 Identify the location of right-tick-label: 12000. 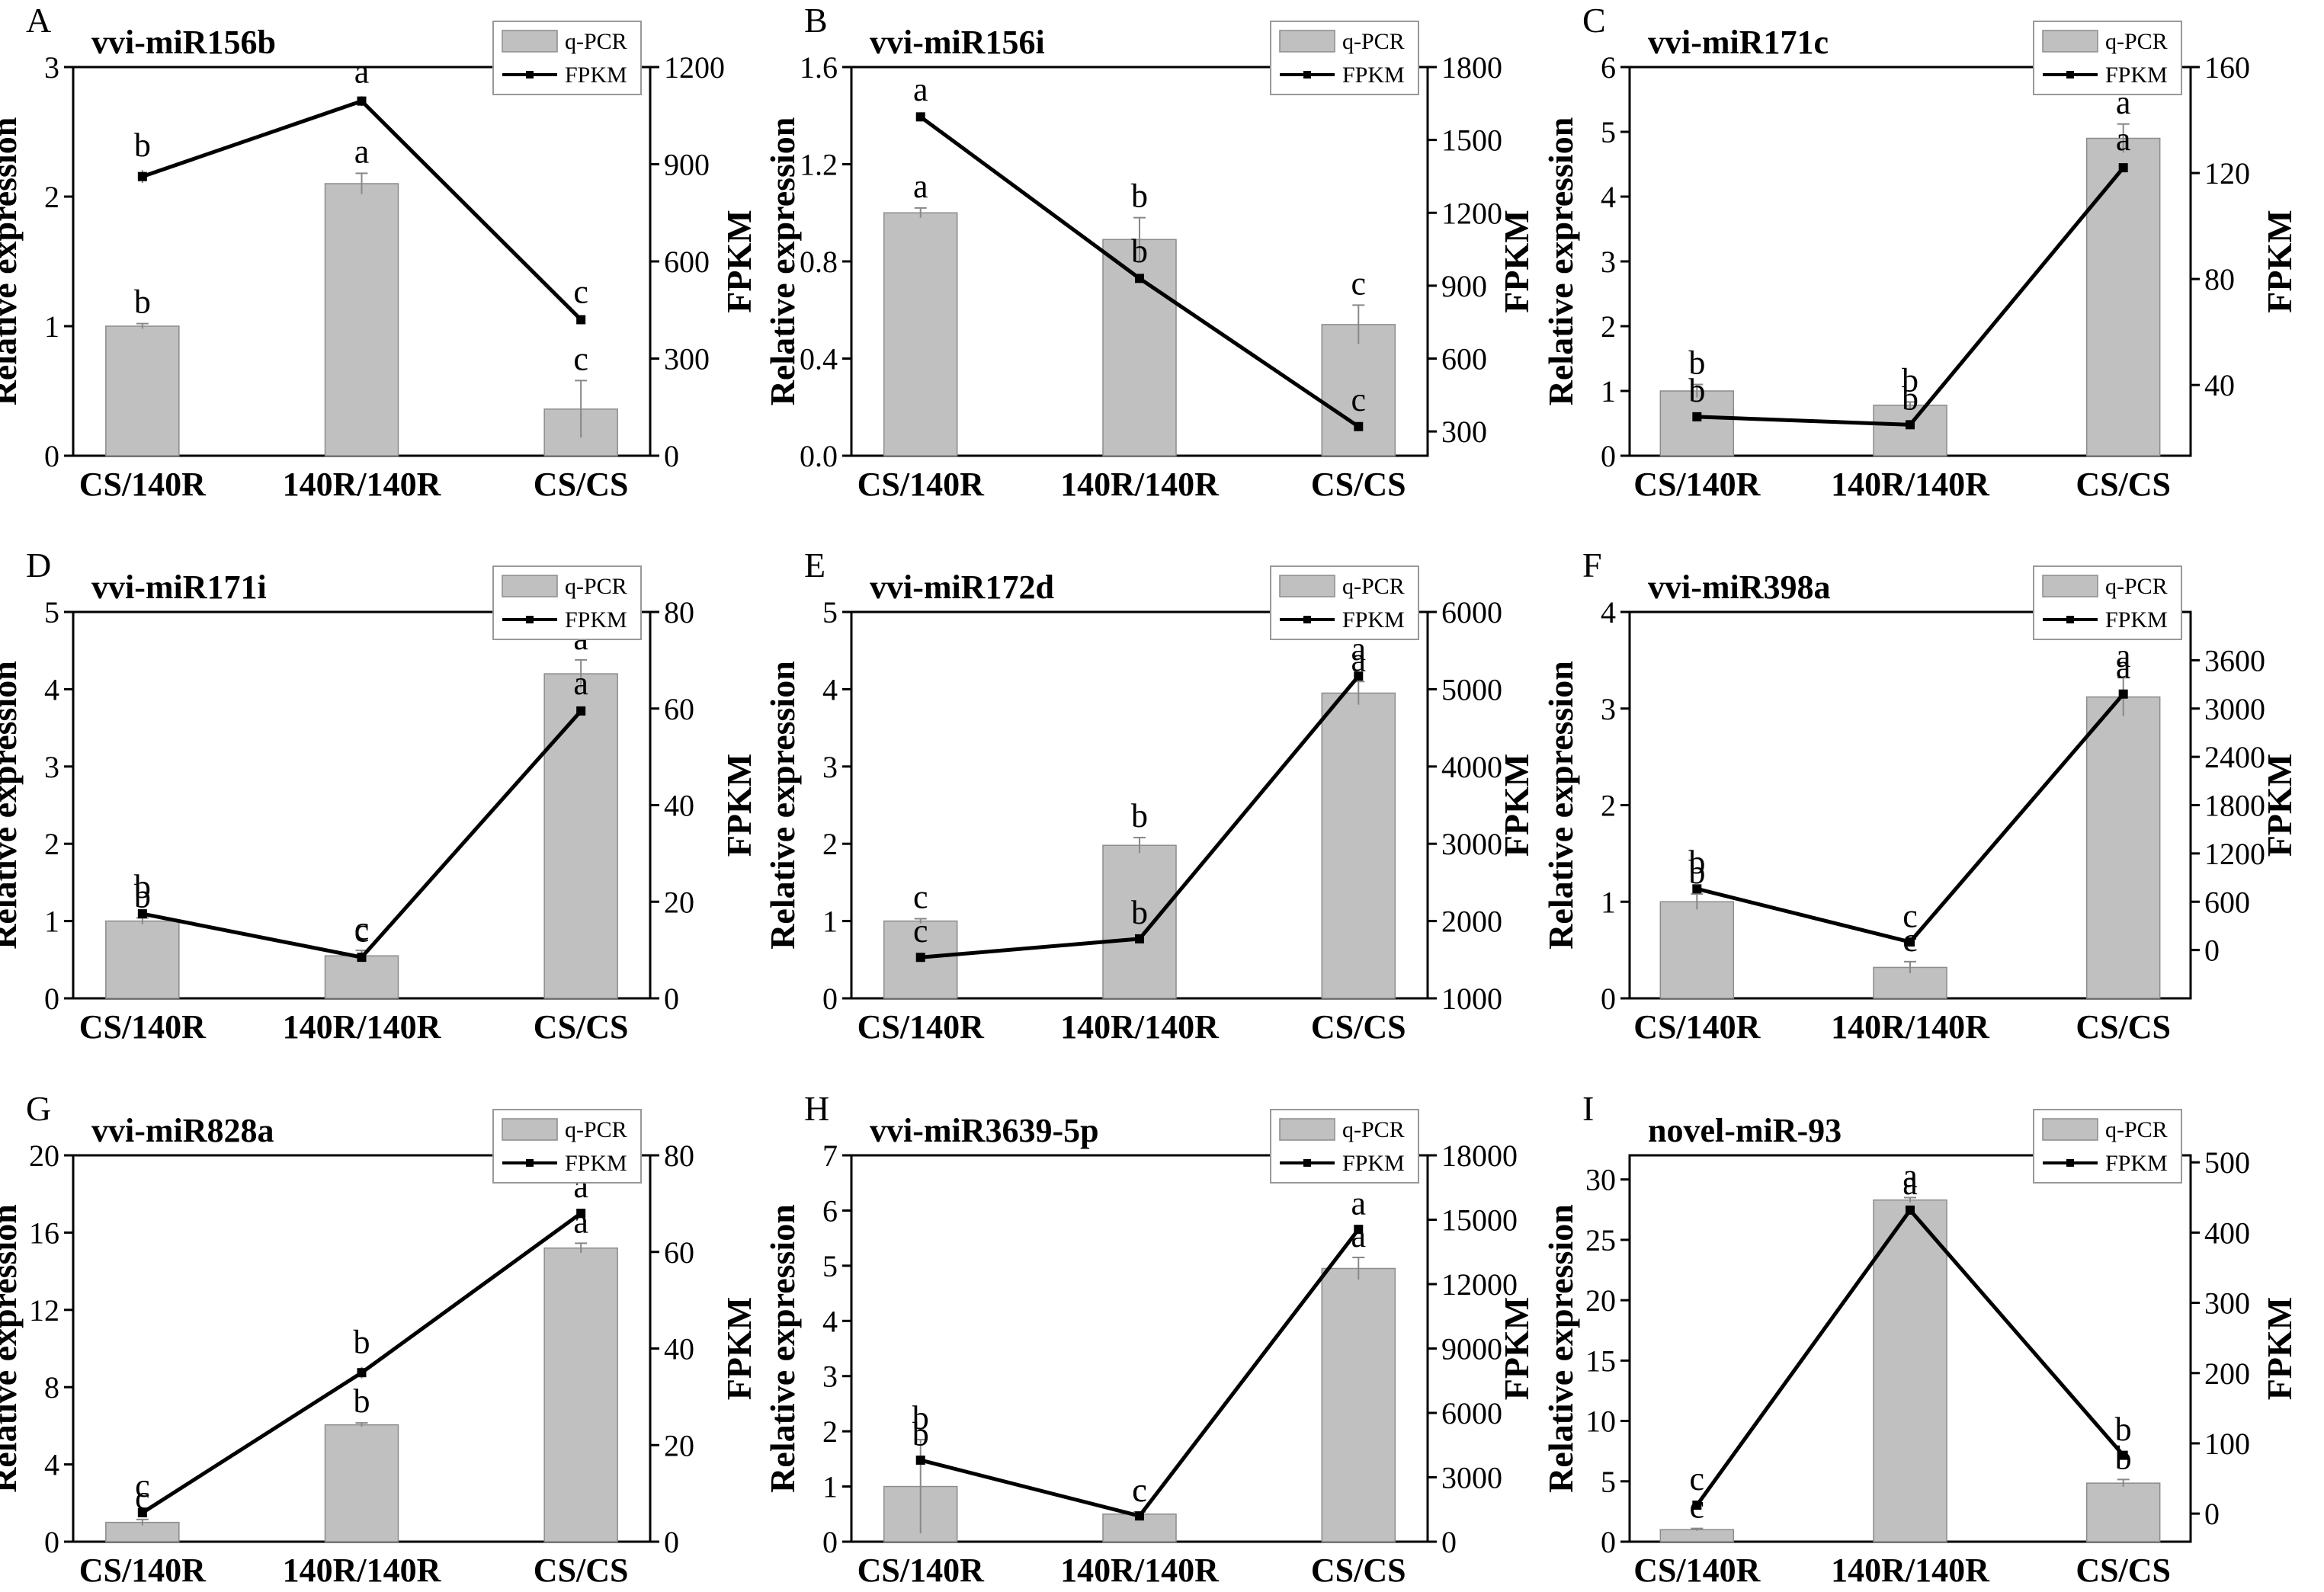
(1479, 1284).